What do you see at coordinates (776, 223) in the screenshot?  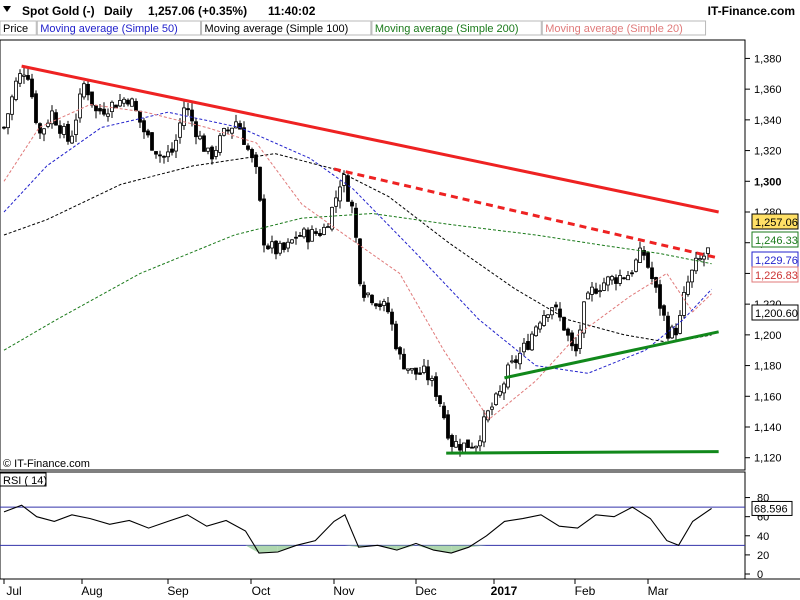 I see `price-label-text: 1,257.06` at bounding box center [776, 223].